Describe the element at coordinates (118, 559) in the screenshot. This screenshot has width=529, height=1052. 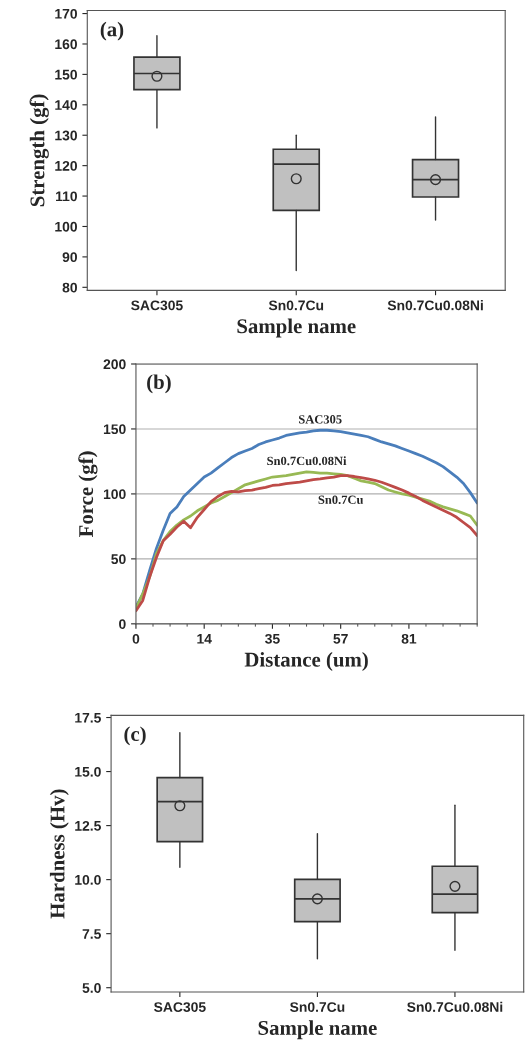
I see `y-tick-label: 50` at that location.